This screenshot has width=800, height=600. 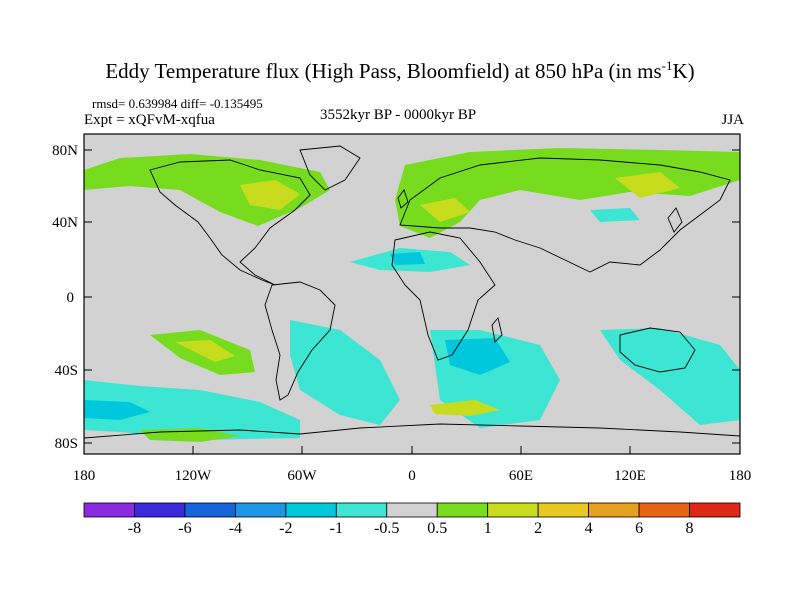 What do you see at coordinates (230, 222) in the screenshot?
I see `coast-north-america` at bounding box center [230, 222].